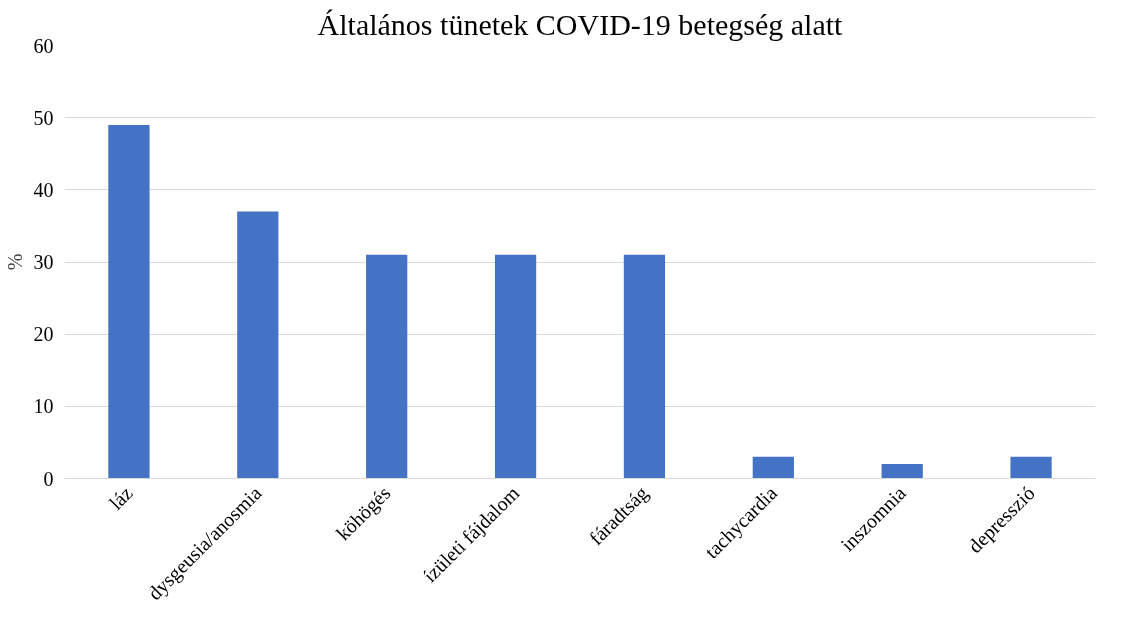  What do you see at coordinates (43, 406) in the screenshot?
I see `y-tick-label: 10` at bounding box center [43, 406].